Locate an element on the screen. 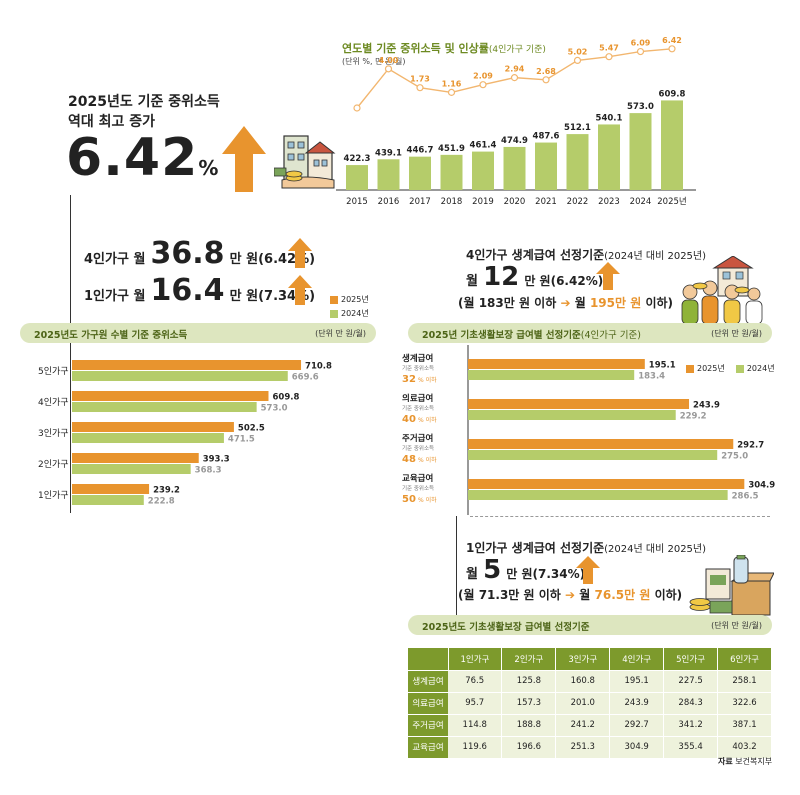 The width and height of the screenshot is (800, 795). rate-value-label: 2.68 is located at coordinates (546, 71).